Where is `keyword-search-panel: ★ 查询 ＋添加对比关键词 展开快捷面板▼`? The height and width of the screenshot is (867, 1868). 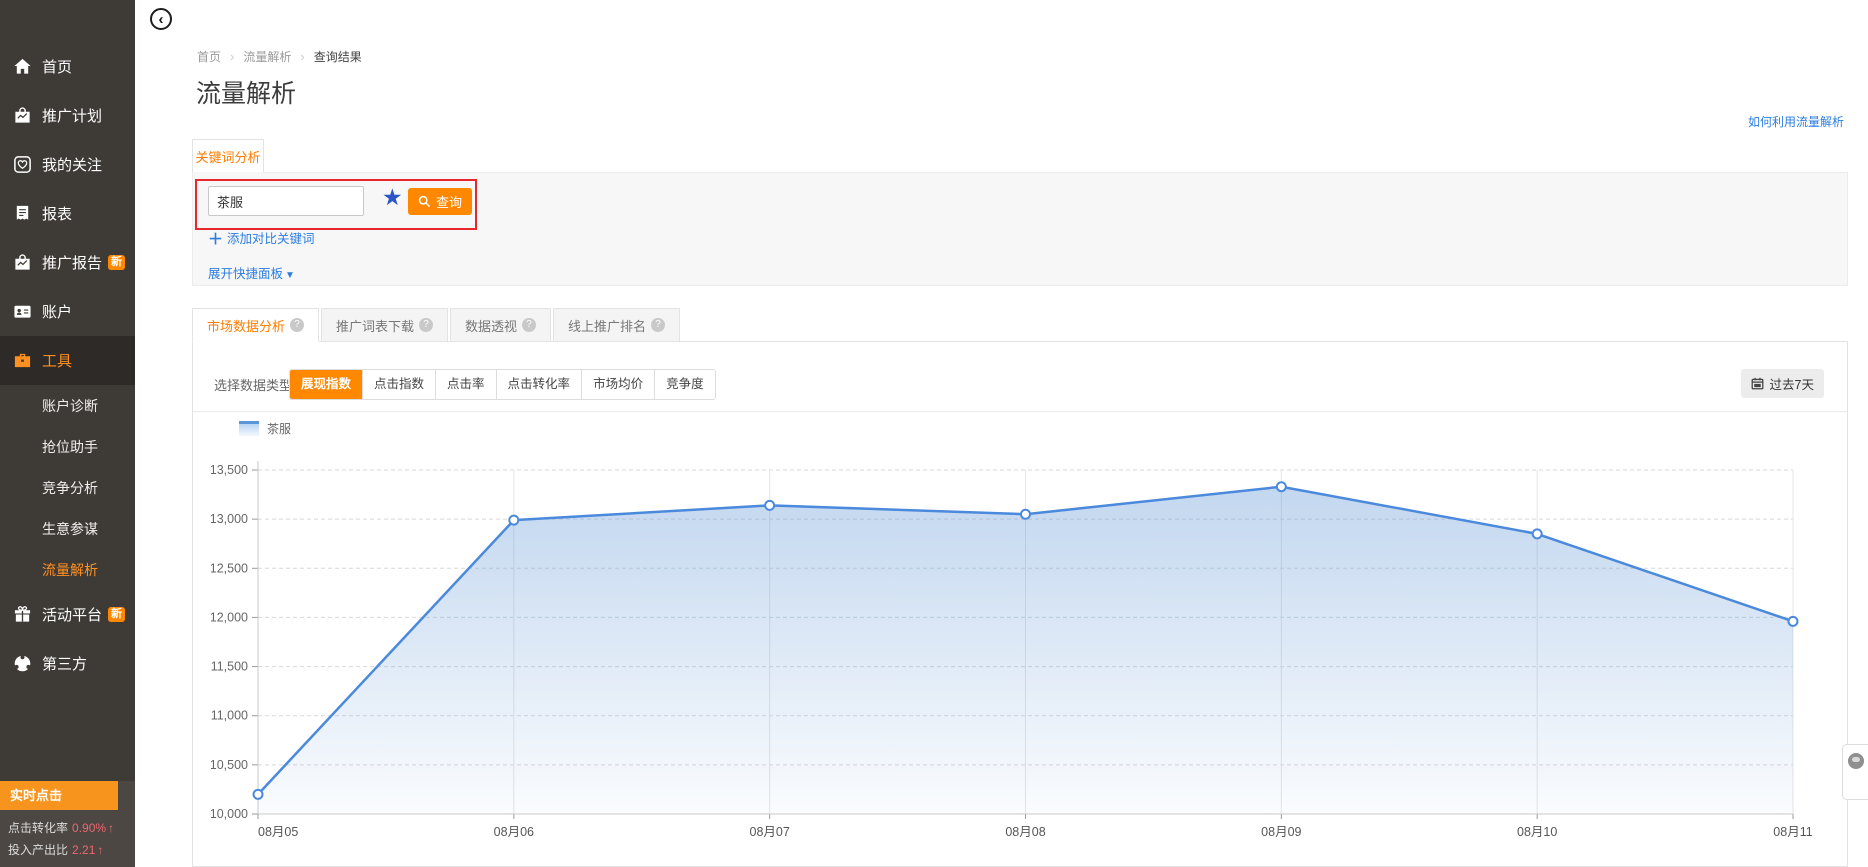 keyword-search-panel: ★ 查询 ＋添加对比关键词 展开快捷面板▼ is located at coordinates (1020, 229).